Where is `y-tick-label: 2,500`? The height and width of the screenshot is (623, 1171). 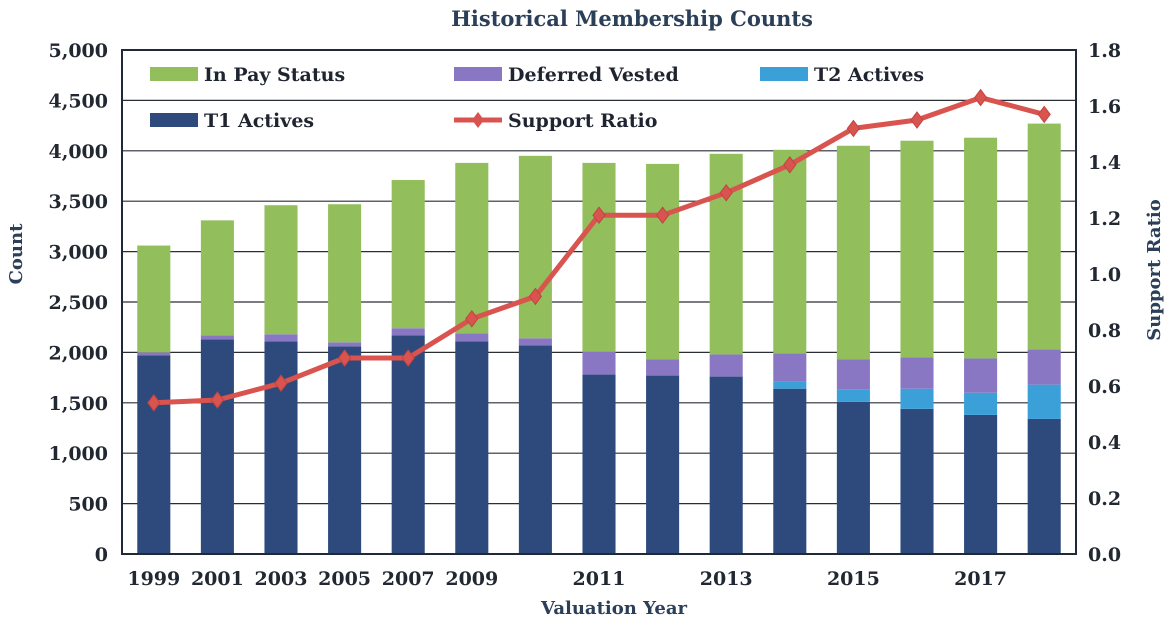
y-tick-label: 2,500 is located at coordinates (79, 303).